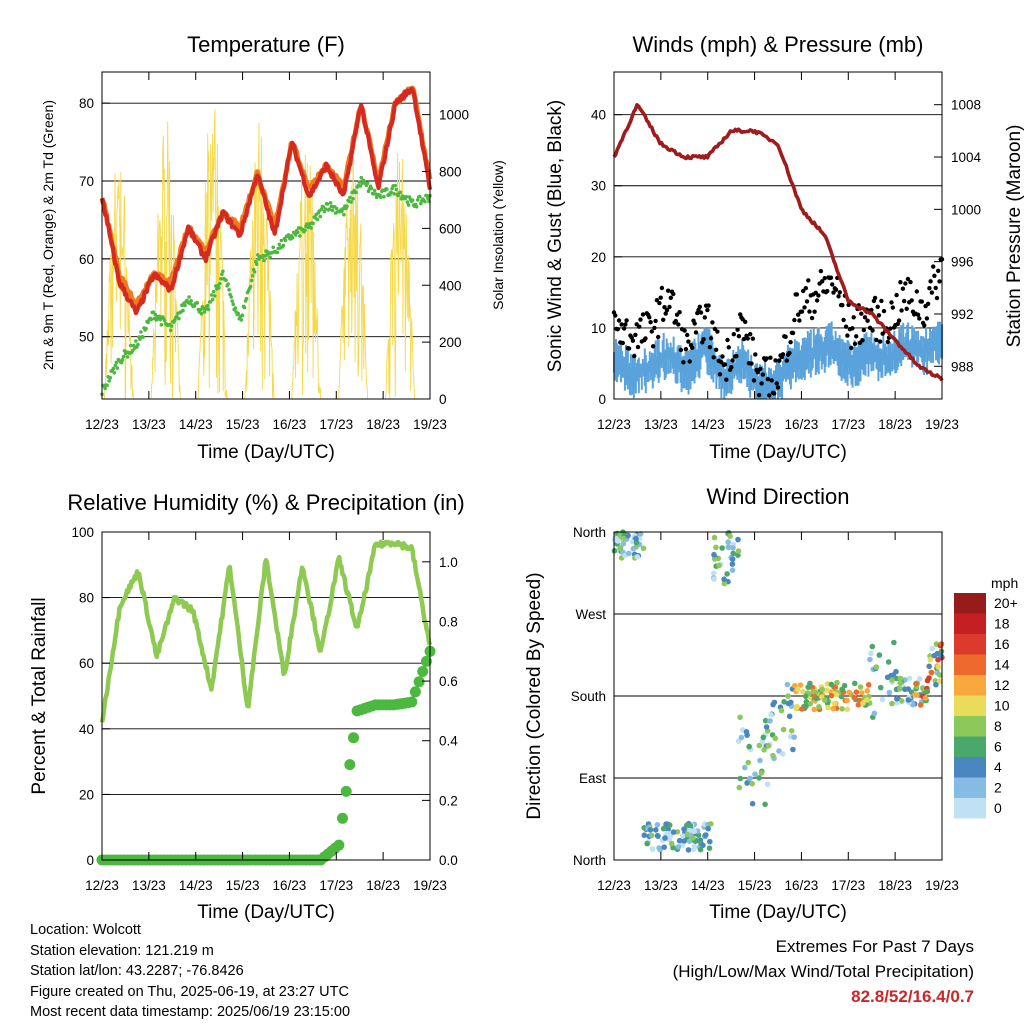 The width and height of the screenshot is (1024, 1024). What do you see at coordinates (266, 44) in the screenshot?
I see `temperature-title: Temperature (F)` at bounding box center [266, 44].